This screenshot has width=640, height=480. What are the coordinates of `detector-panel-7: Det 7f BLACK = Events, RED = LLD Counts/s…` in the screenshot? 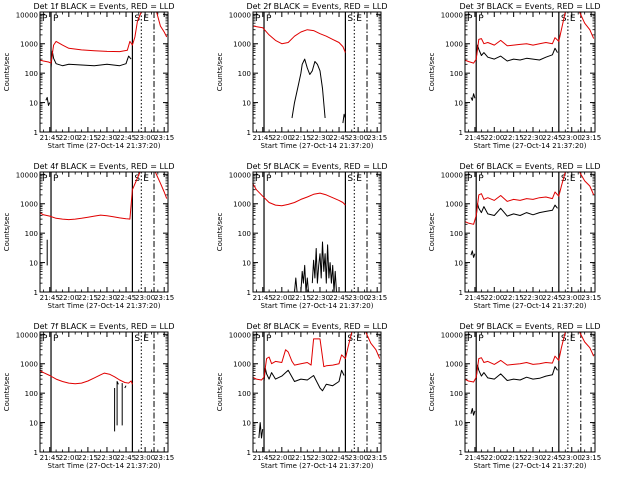 It's located at (89, 396).